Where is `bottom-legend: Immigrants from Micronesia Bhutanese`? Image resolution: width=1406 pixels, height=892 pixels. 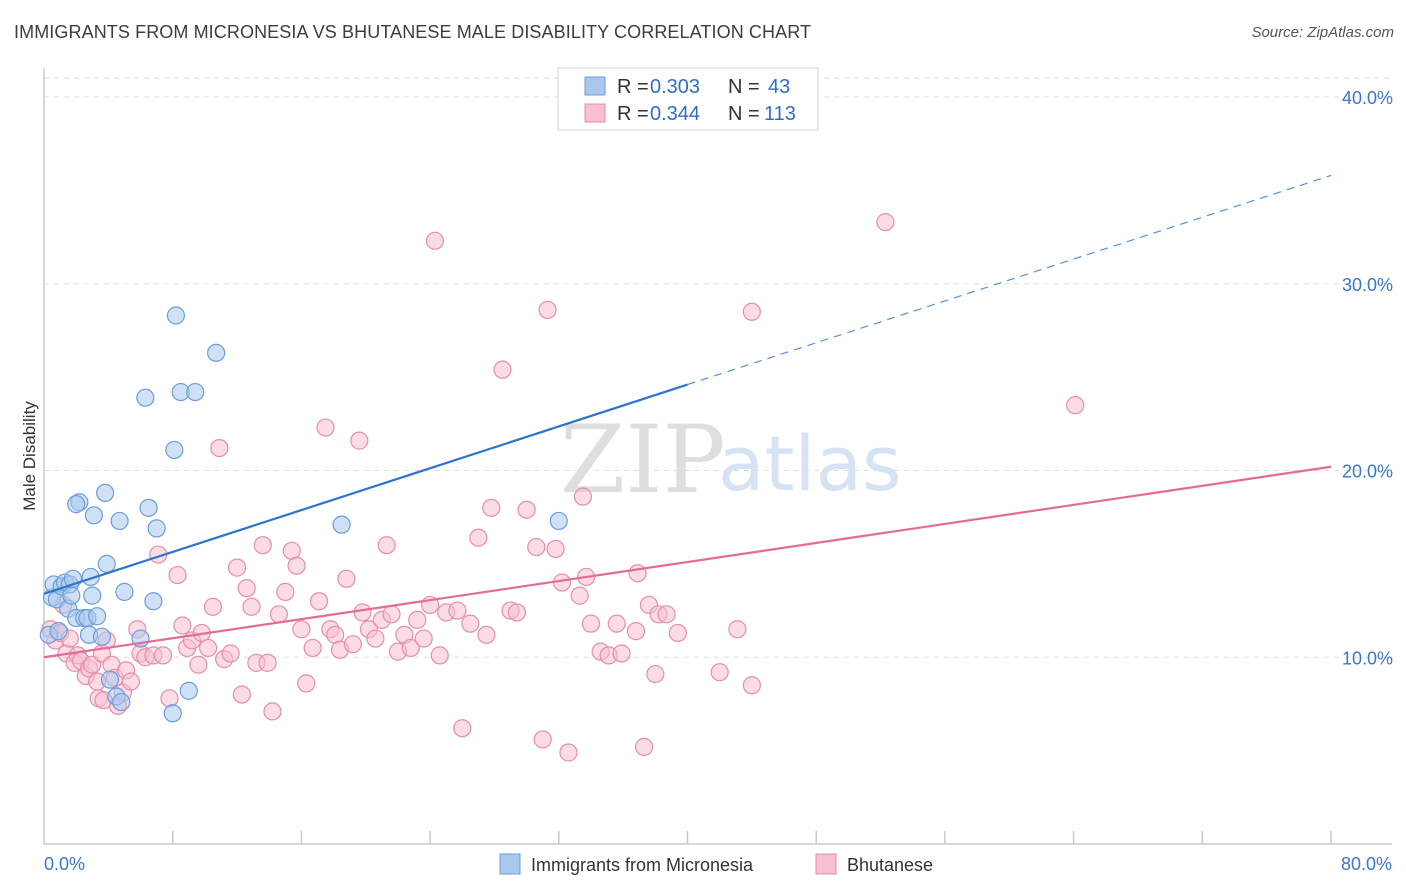
bottom-legend: Immigrants from Micronesia Bhutanese is located at coordinates (716, 864).